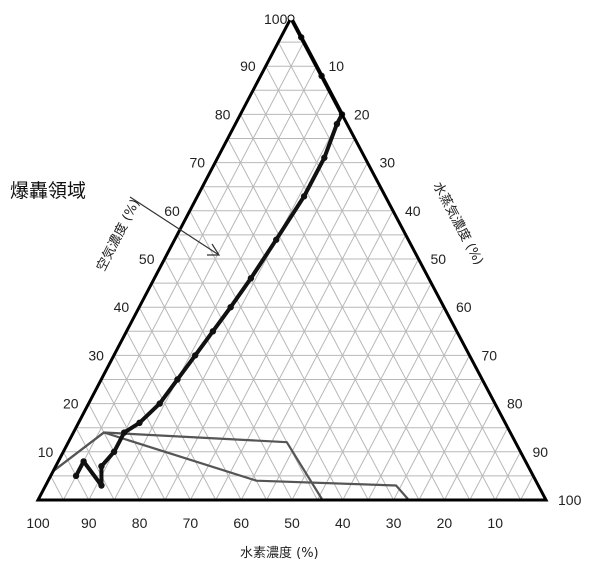 This screenshot has width=592, height=564. What do you see at coordinates (541, 452) in the screenshot?
I see `water-vapor-tick-label: 90` at bounding box center [541, 452].